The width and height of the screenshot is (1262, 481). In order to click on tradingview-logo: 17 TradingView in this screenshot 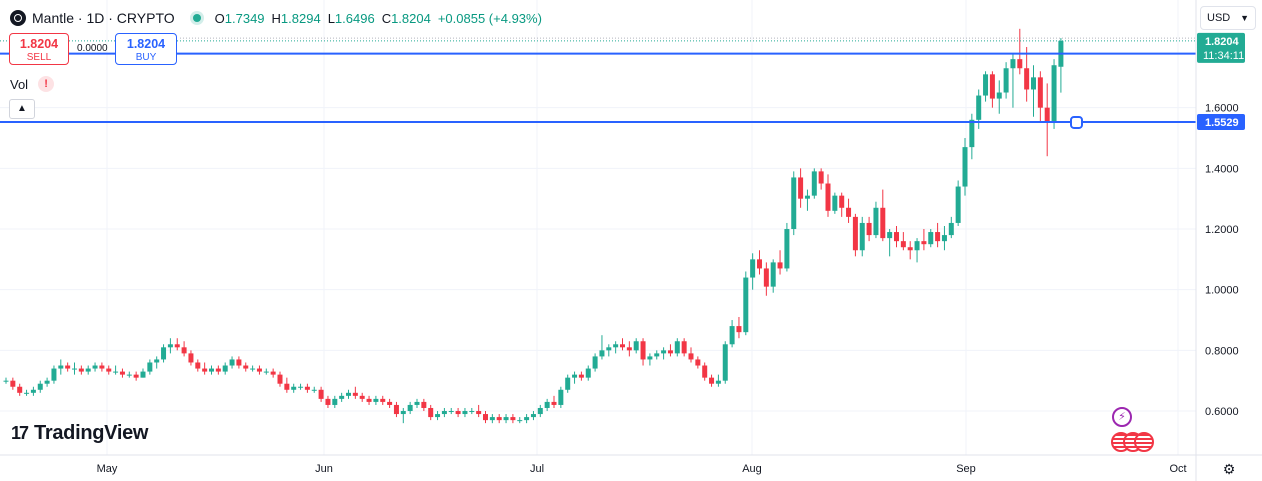, I will do `click(79, 433)`.